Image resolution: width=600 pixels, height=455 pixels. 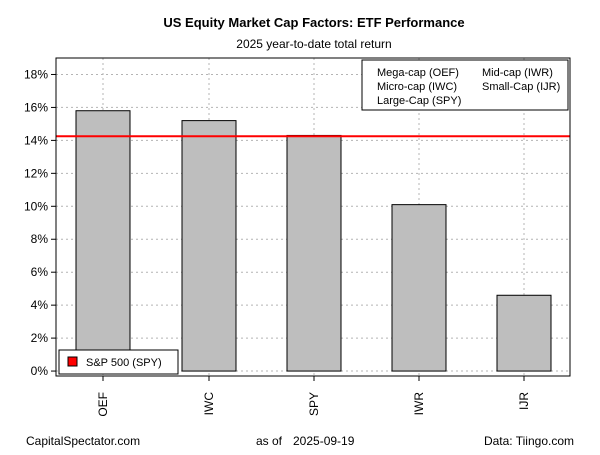 I want to click on y-tick-label: 4%, so click(x=40, y=305).